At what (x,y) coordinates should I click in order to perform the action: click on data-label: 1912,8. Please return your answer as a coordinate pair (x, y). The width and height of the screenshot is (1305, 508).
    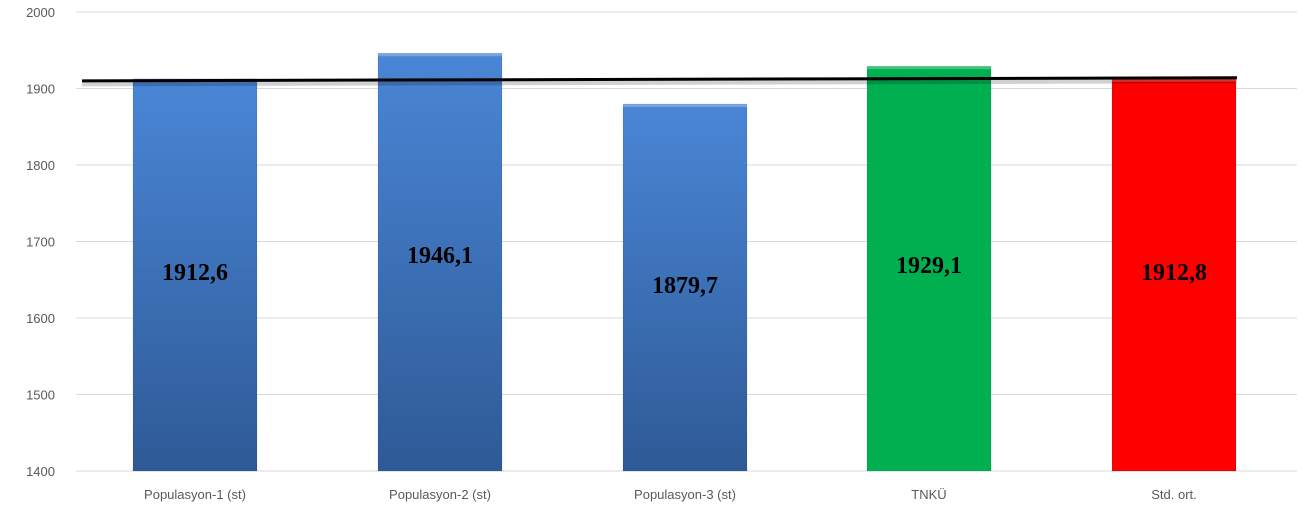
    Looking at the image, I should click on (1174, 273).